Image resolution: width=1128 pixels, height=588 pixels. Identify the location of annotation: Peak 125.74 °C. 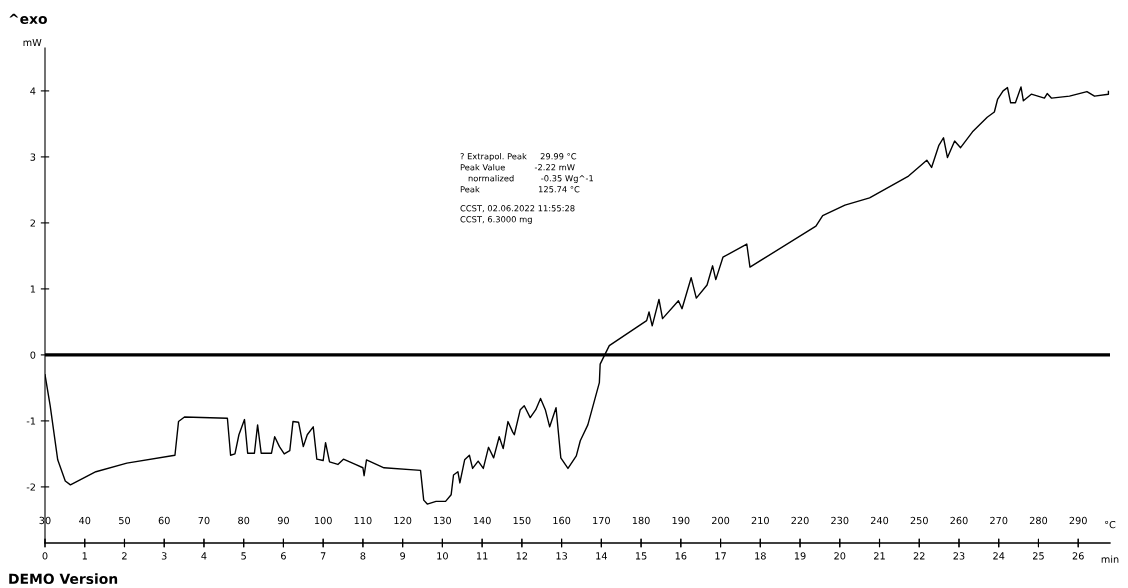
(520, 189).